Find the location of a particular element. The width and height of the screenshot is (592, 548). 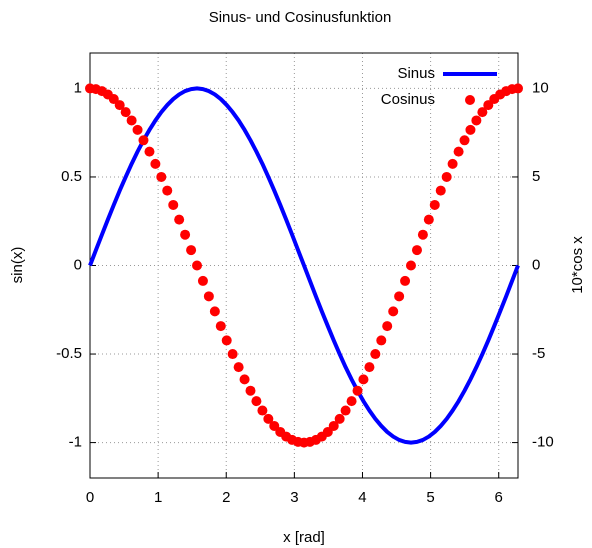

x-tick-label: 6 is located at coordinates (499, 497).